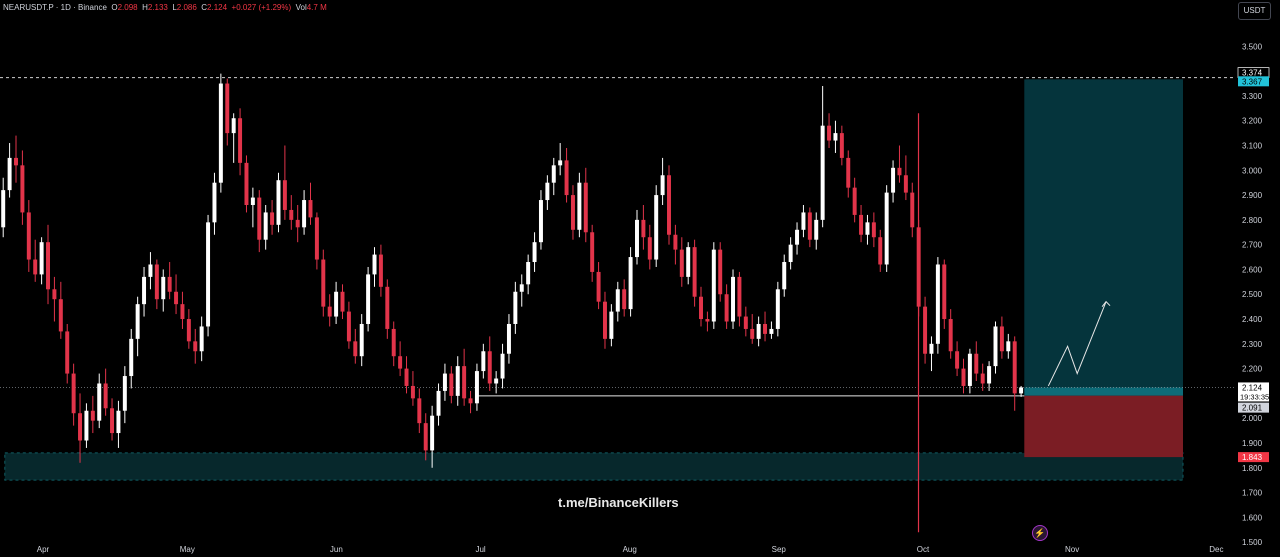  I want to click on stop-zone, so click(1103, 426).